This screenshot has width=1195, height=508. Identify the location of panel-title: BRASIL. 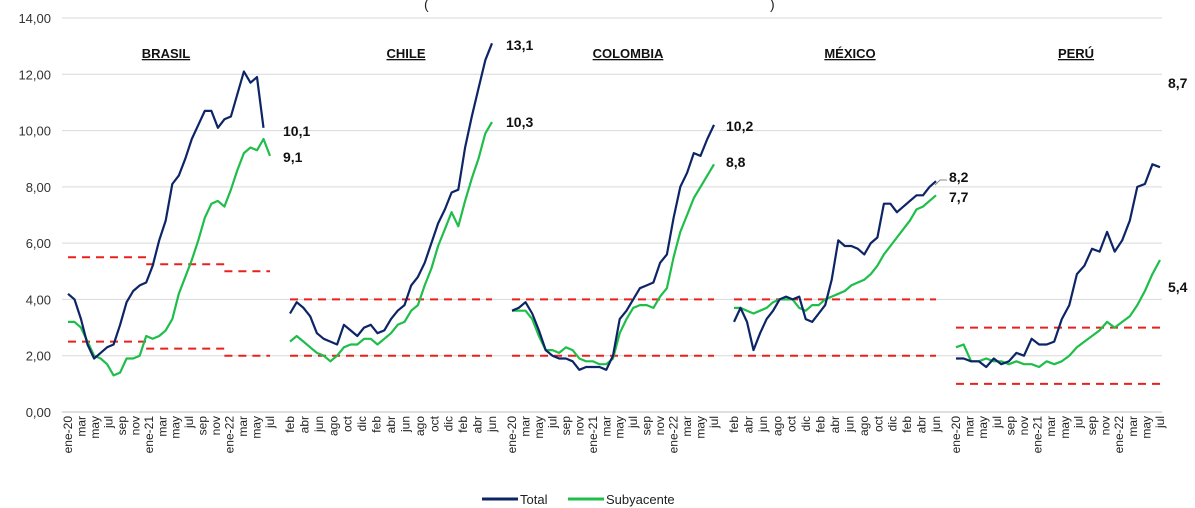
(166, 53).